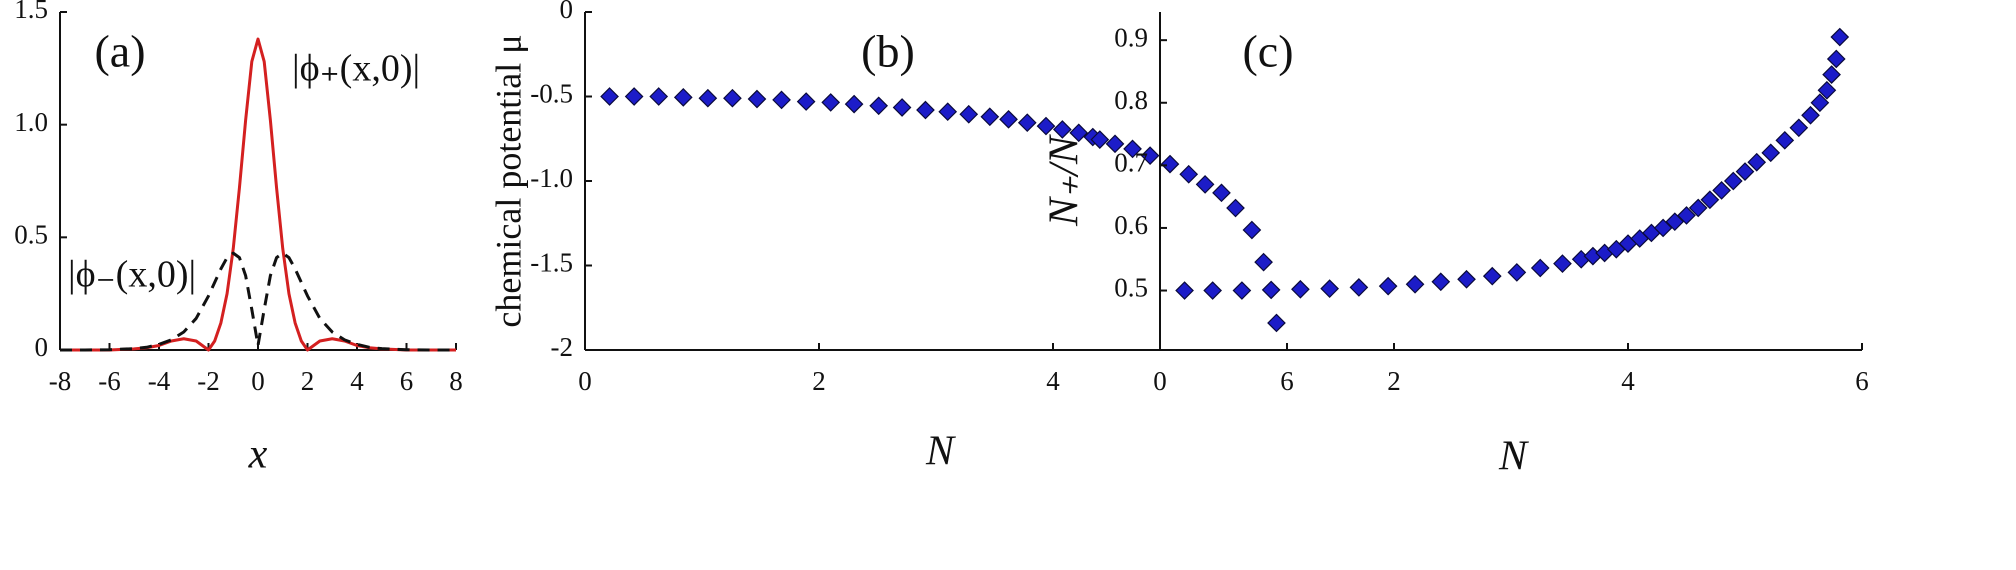  Describe the element at coordinates (551, 94) in the screenshot. I see `y-tick-label: -0.5` at that location.